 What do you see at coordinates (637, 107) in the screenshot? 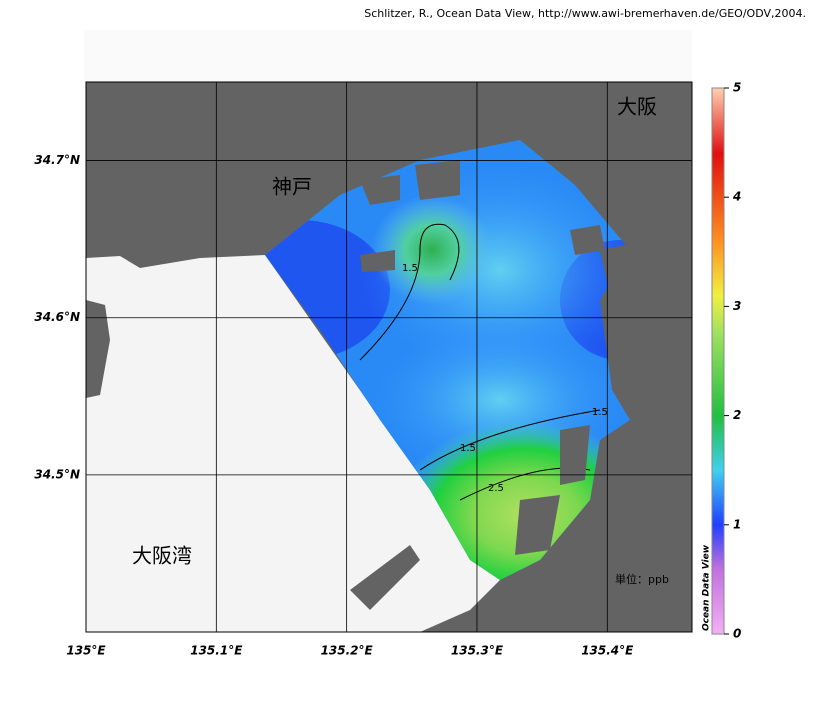
I see `place-label: 大阪` at bounding box center [637, 107].